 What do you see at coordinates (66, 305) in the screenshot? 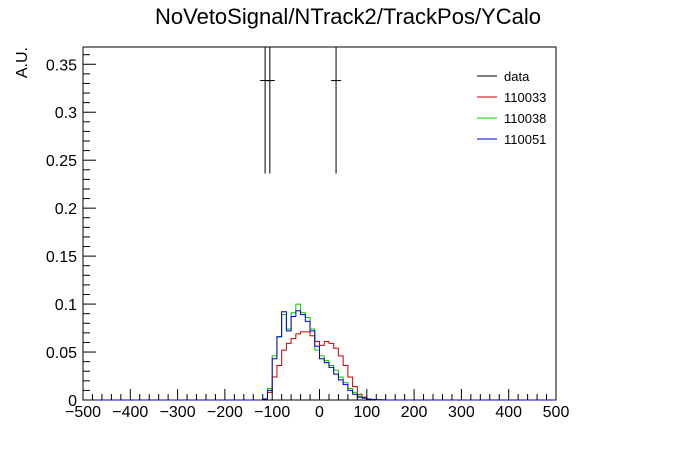
I see `y-tick-label: 0.1` at bounding box center [66, 305].